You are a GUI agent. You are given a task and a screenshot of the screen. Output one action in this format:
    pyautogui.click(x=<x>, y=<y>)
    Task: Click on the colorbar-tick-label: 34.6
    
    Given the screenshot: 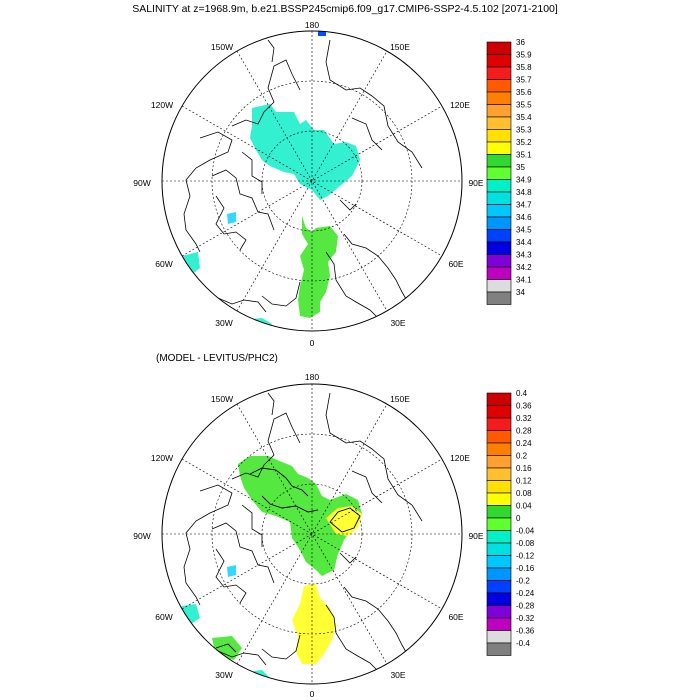 What is the action you would take?
    pyautogui.click(x=524, y=217)
    